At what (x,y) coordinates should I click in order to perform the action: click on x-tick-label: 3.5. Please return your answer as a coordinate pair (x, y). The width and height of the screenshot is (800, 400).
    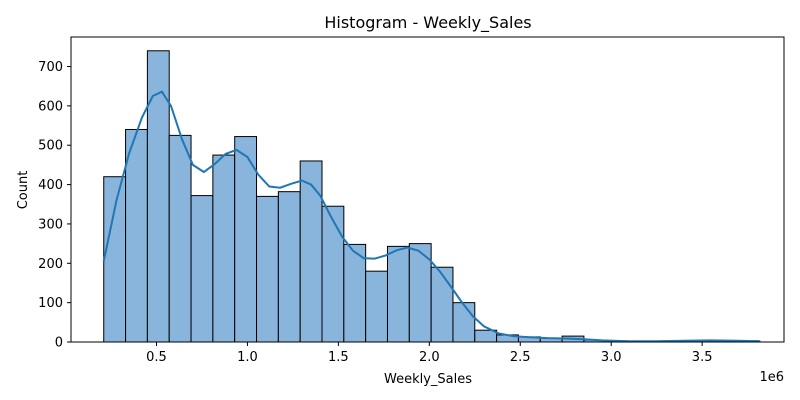
    Looking at the image, I should click on (702, 357).